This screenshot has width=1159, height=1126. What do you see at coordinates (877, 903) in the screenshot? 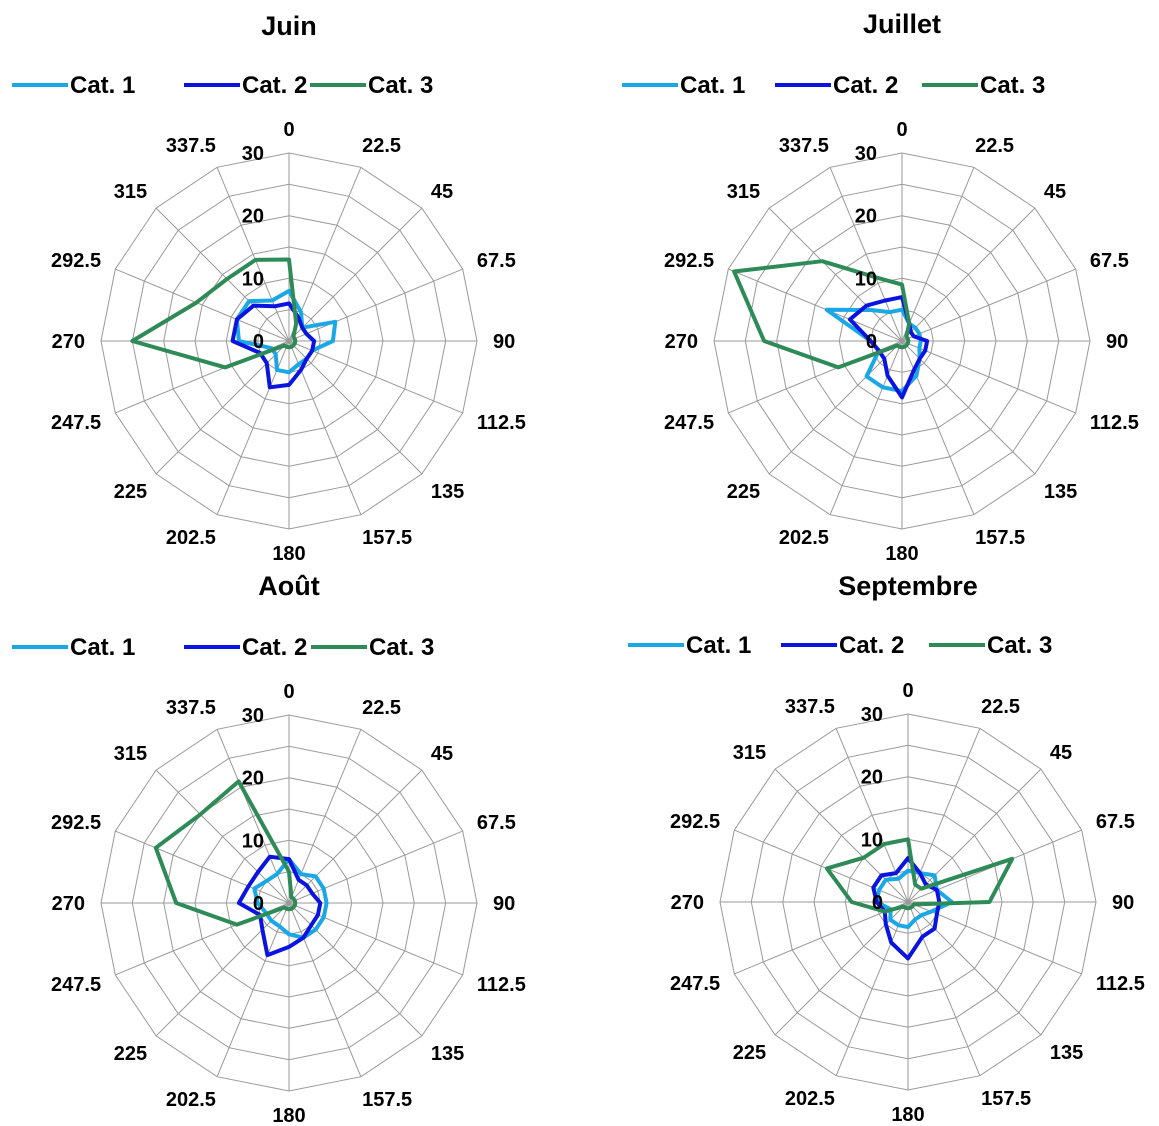
I see `radial-tick-label: 0` at bounding box center [877, 903].